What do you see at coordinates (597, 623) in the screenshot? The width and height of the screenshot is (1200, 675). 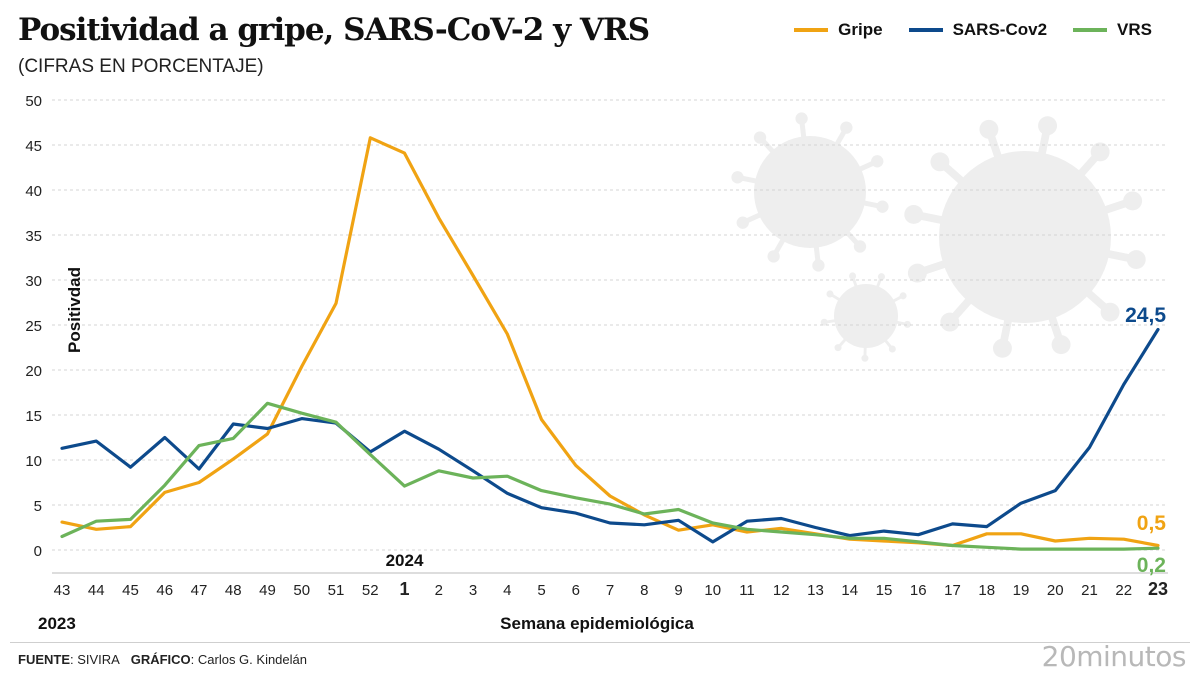 I see `x-axis-label: Semana epidemiológica` at bounding box center [597, 623].